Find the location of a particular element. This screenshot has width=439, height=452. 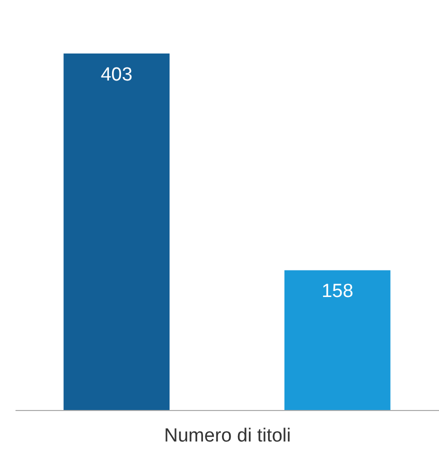

data-label: 403 is located at coordinates (116, 75).